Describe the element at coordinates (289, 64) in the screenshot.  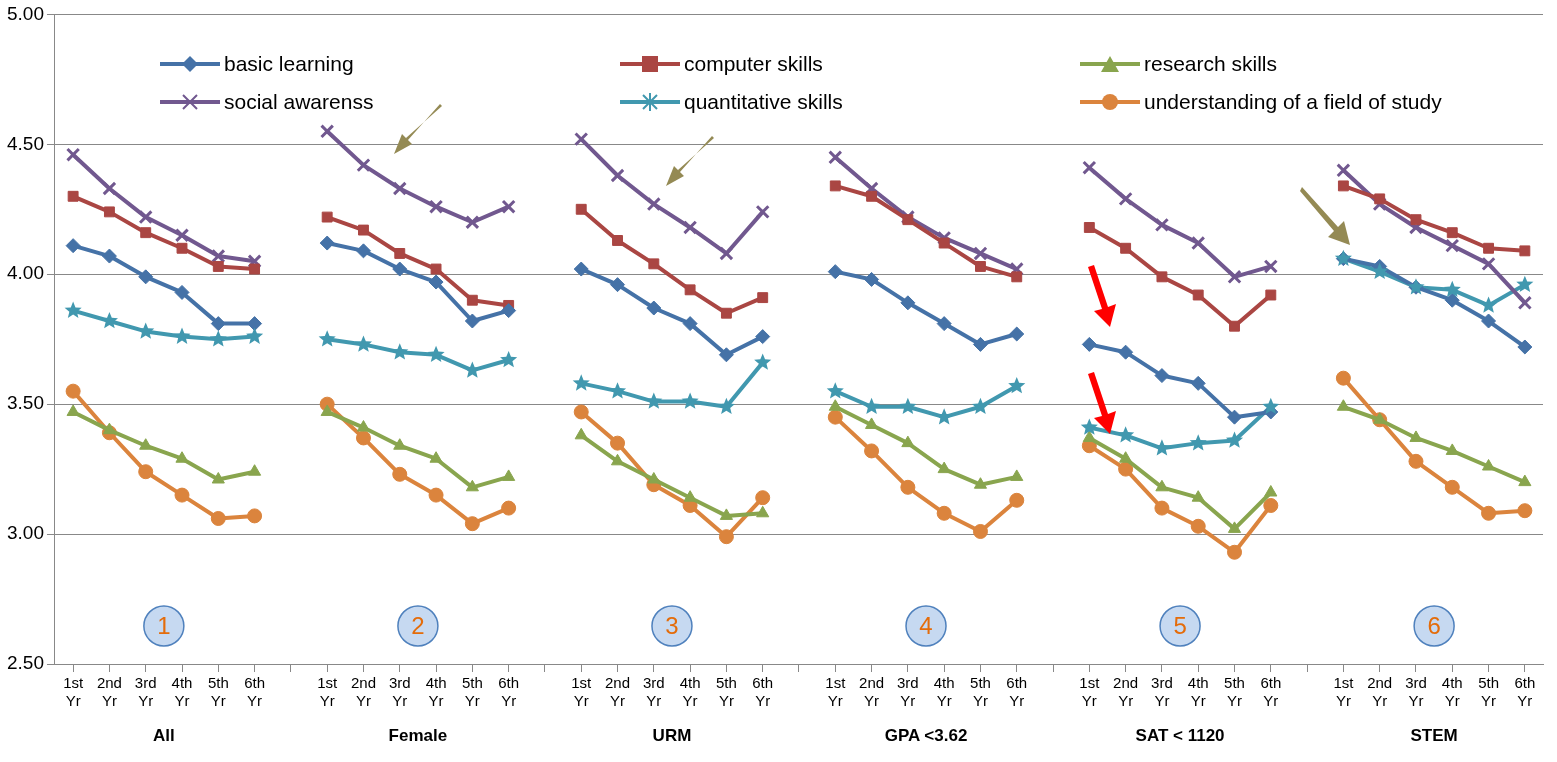
I see `legend-label: basic learning` at that location.